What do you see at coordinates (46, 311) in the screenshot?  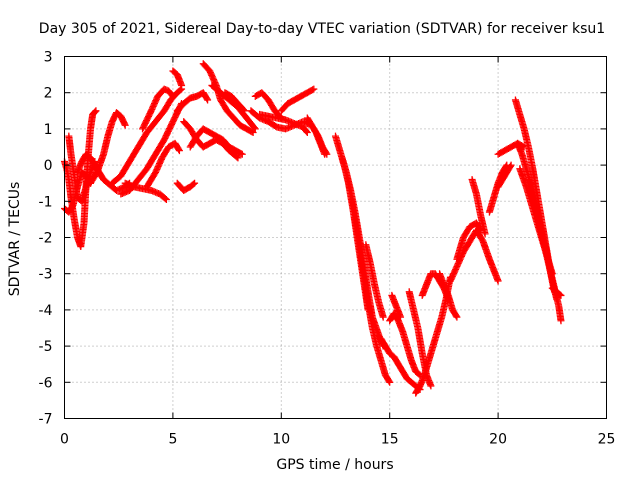 I see `y-tick-label: -4` at bounding box center [46, 311].